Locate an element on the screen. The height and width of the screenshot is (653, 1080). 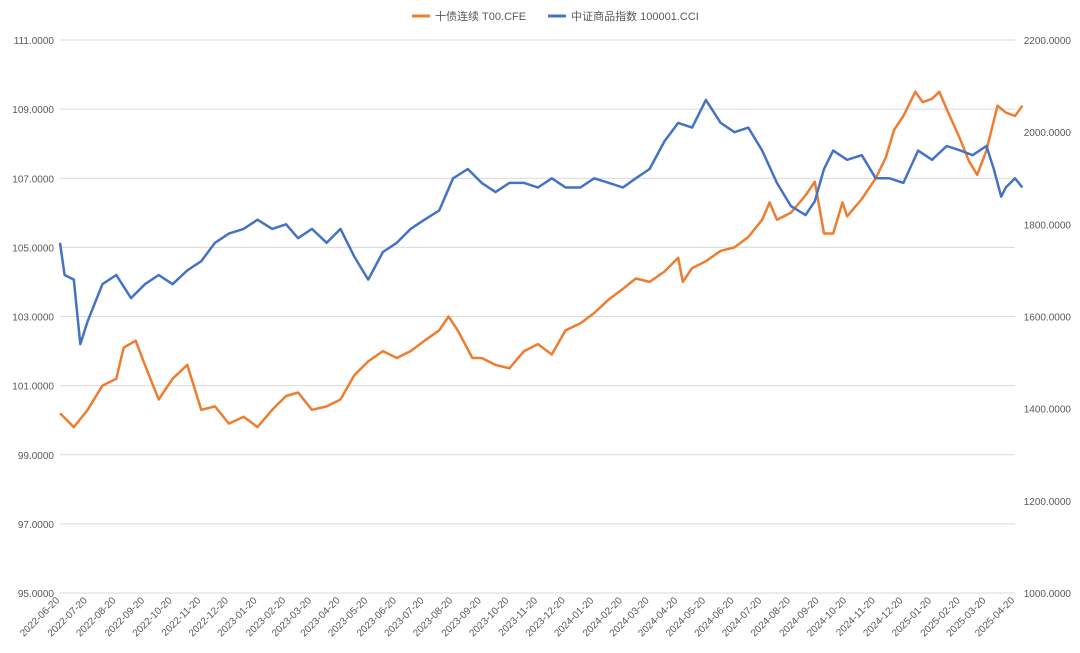
y-left-tick-label: 103.0000 is located at coordinates (33, 318).